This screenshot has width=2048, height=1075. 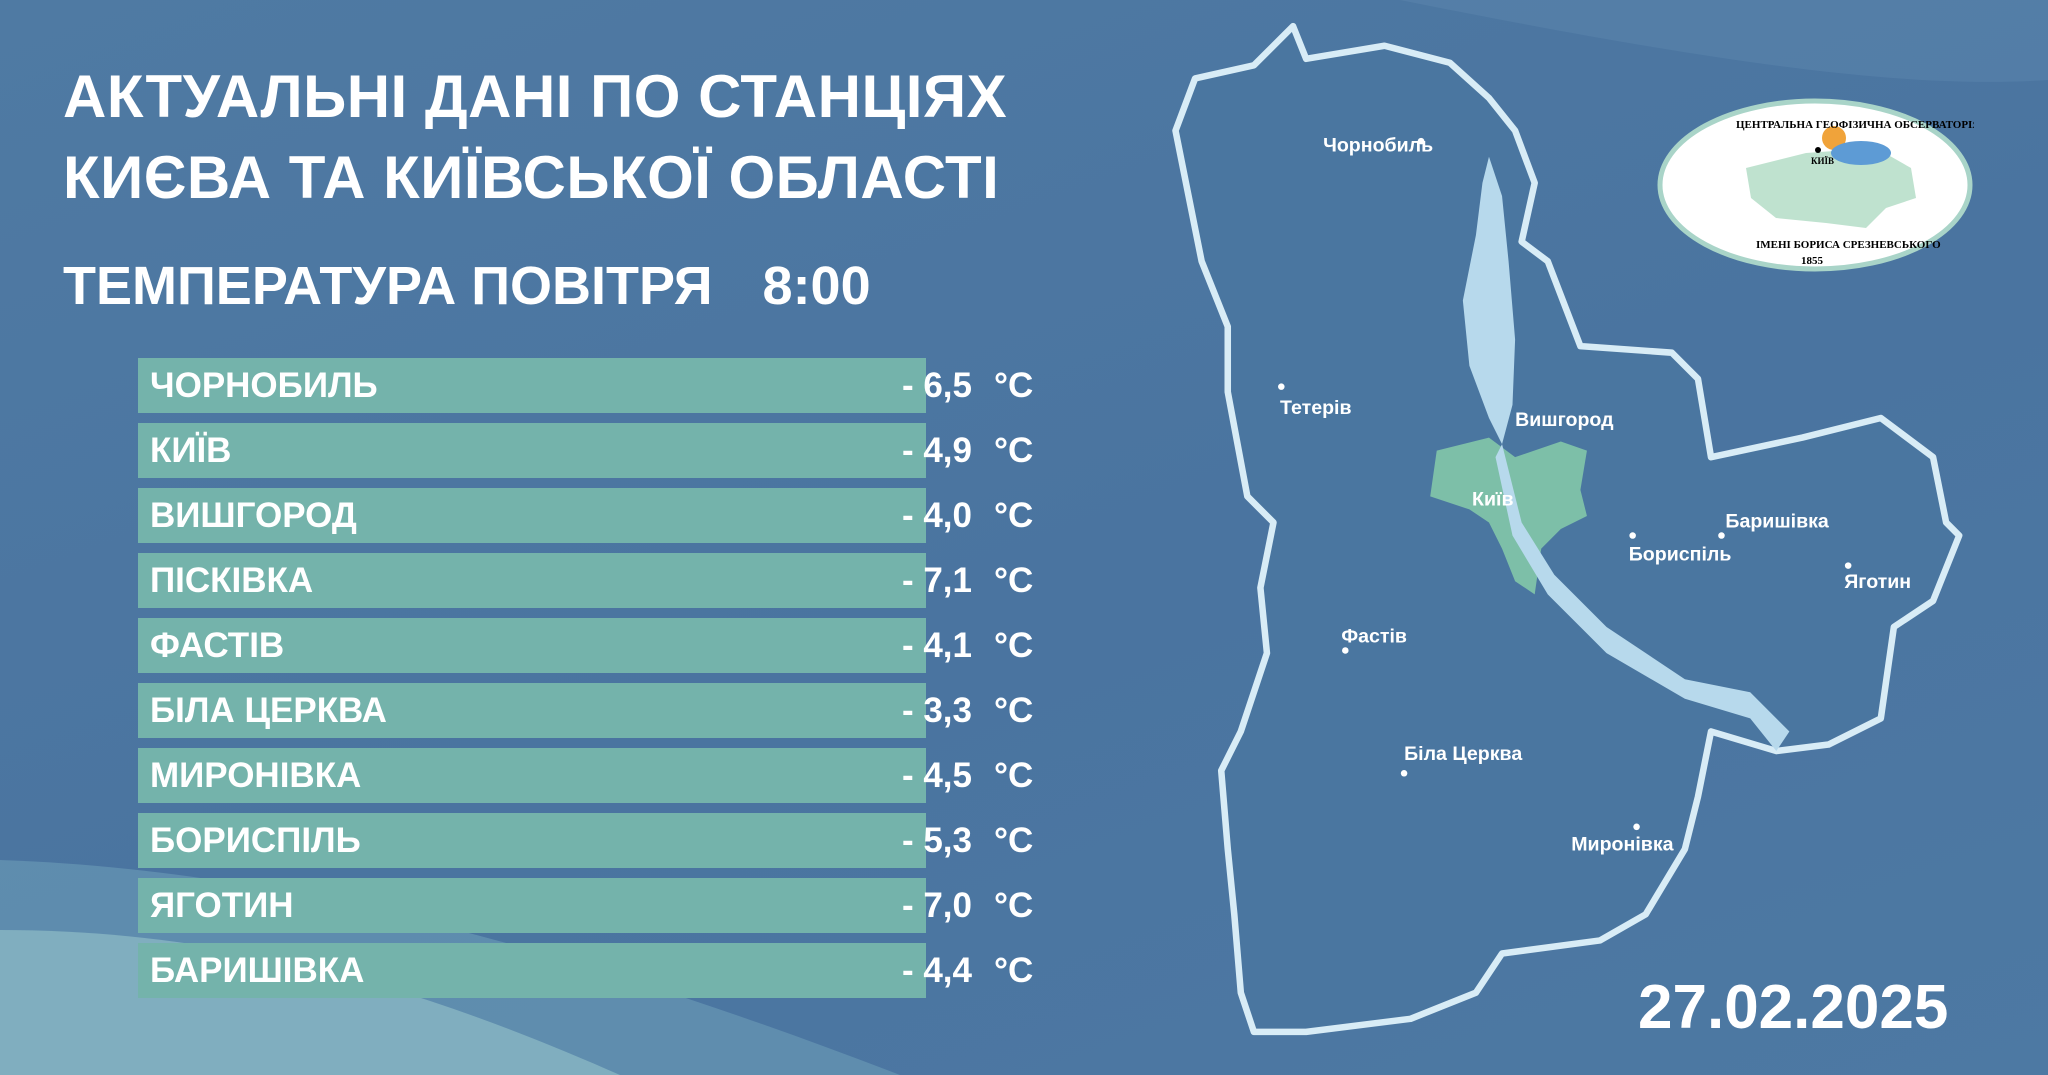 What do you see at coordinates (1812, 261) in the screenshot?
I see `logo-year: 1855` at bounding box center [1812, 261].